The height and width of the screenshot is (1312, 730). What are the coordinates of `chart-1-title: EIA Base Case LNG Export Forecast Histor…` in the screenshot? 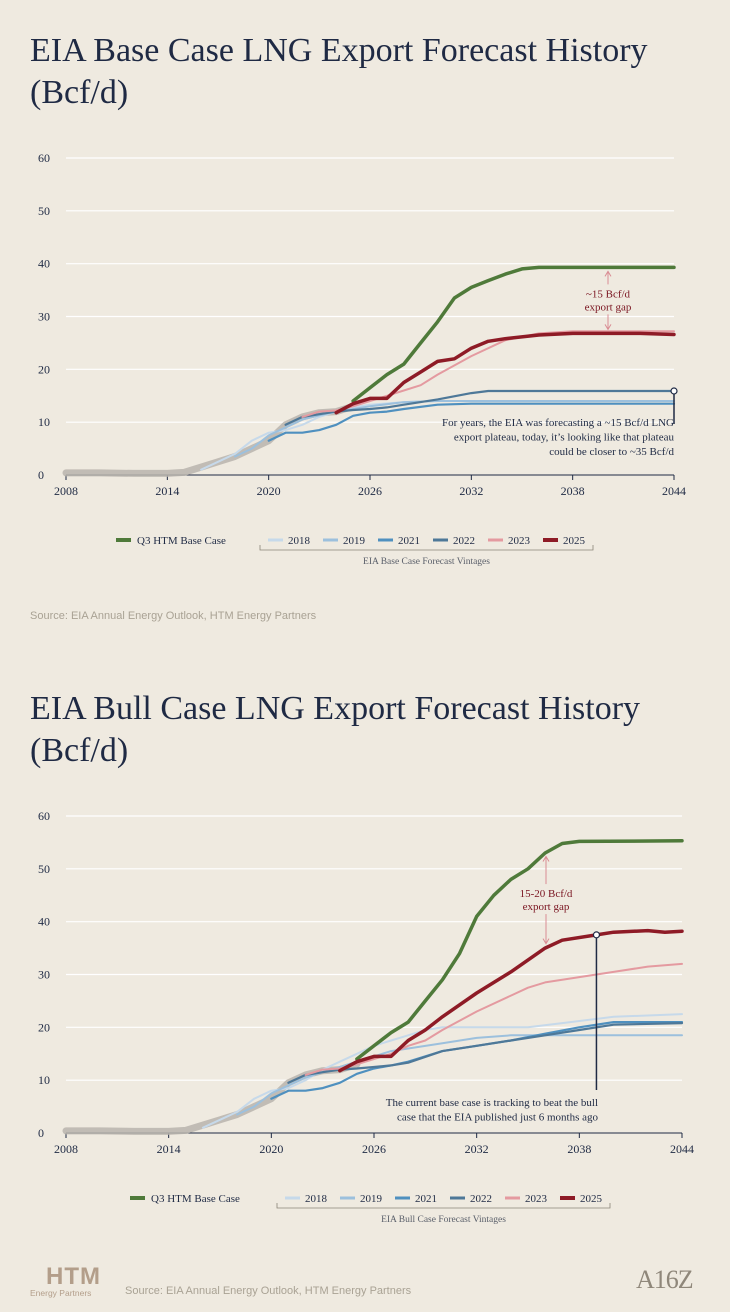 It's located at (339, 71).